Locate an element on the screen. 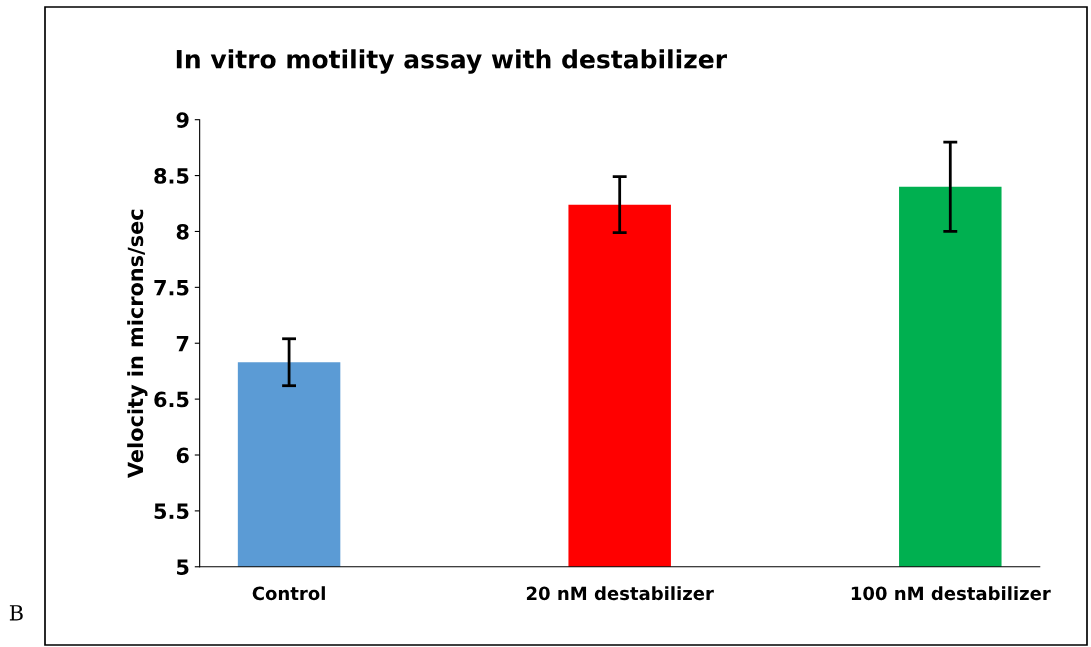  chart-title: In vitro motility assay with destabilizer is located at coordinates (451, 61).